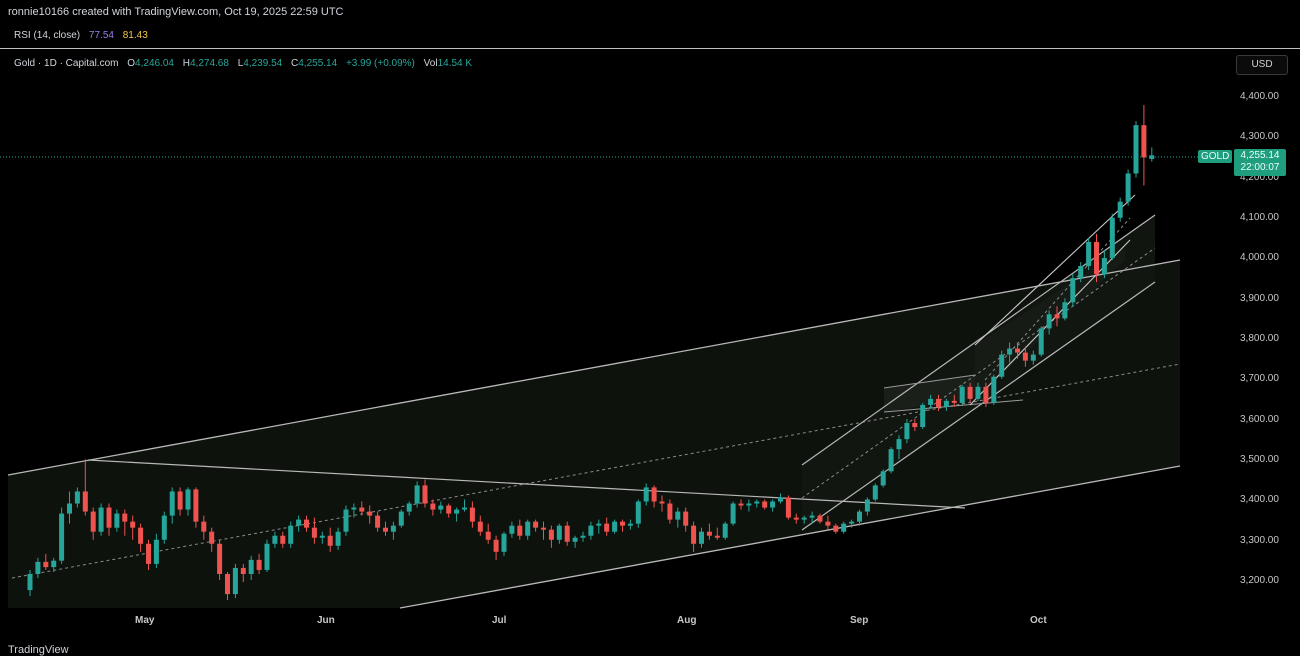 The height and width of the screenshot is (656, 1300). What do you see at coordinates (81, 35) in the screenshot?
I see `rsi-legend: RSI (14, close) 77.54 81.43` at bounding box center [81, 35].